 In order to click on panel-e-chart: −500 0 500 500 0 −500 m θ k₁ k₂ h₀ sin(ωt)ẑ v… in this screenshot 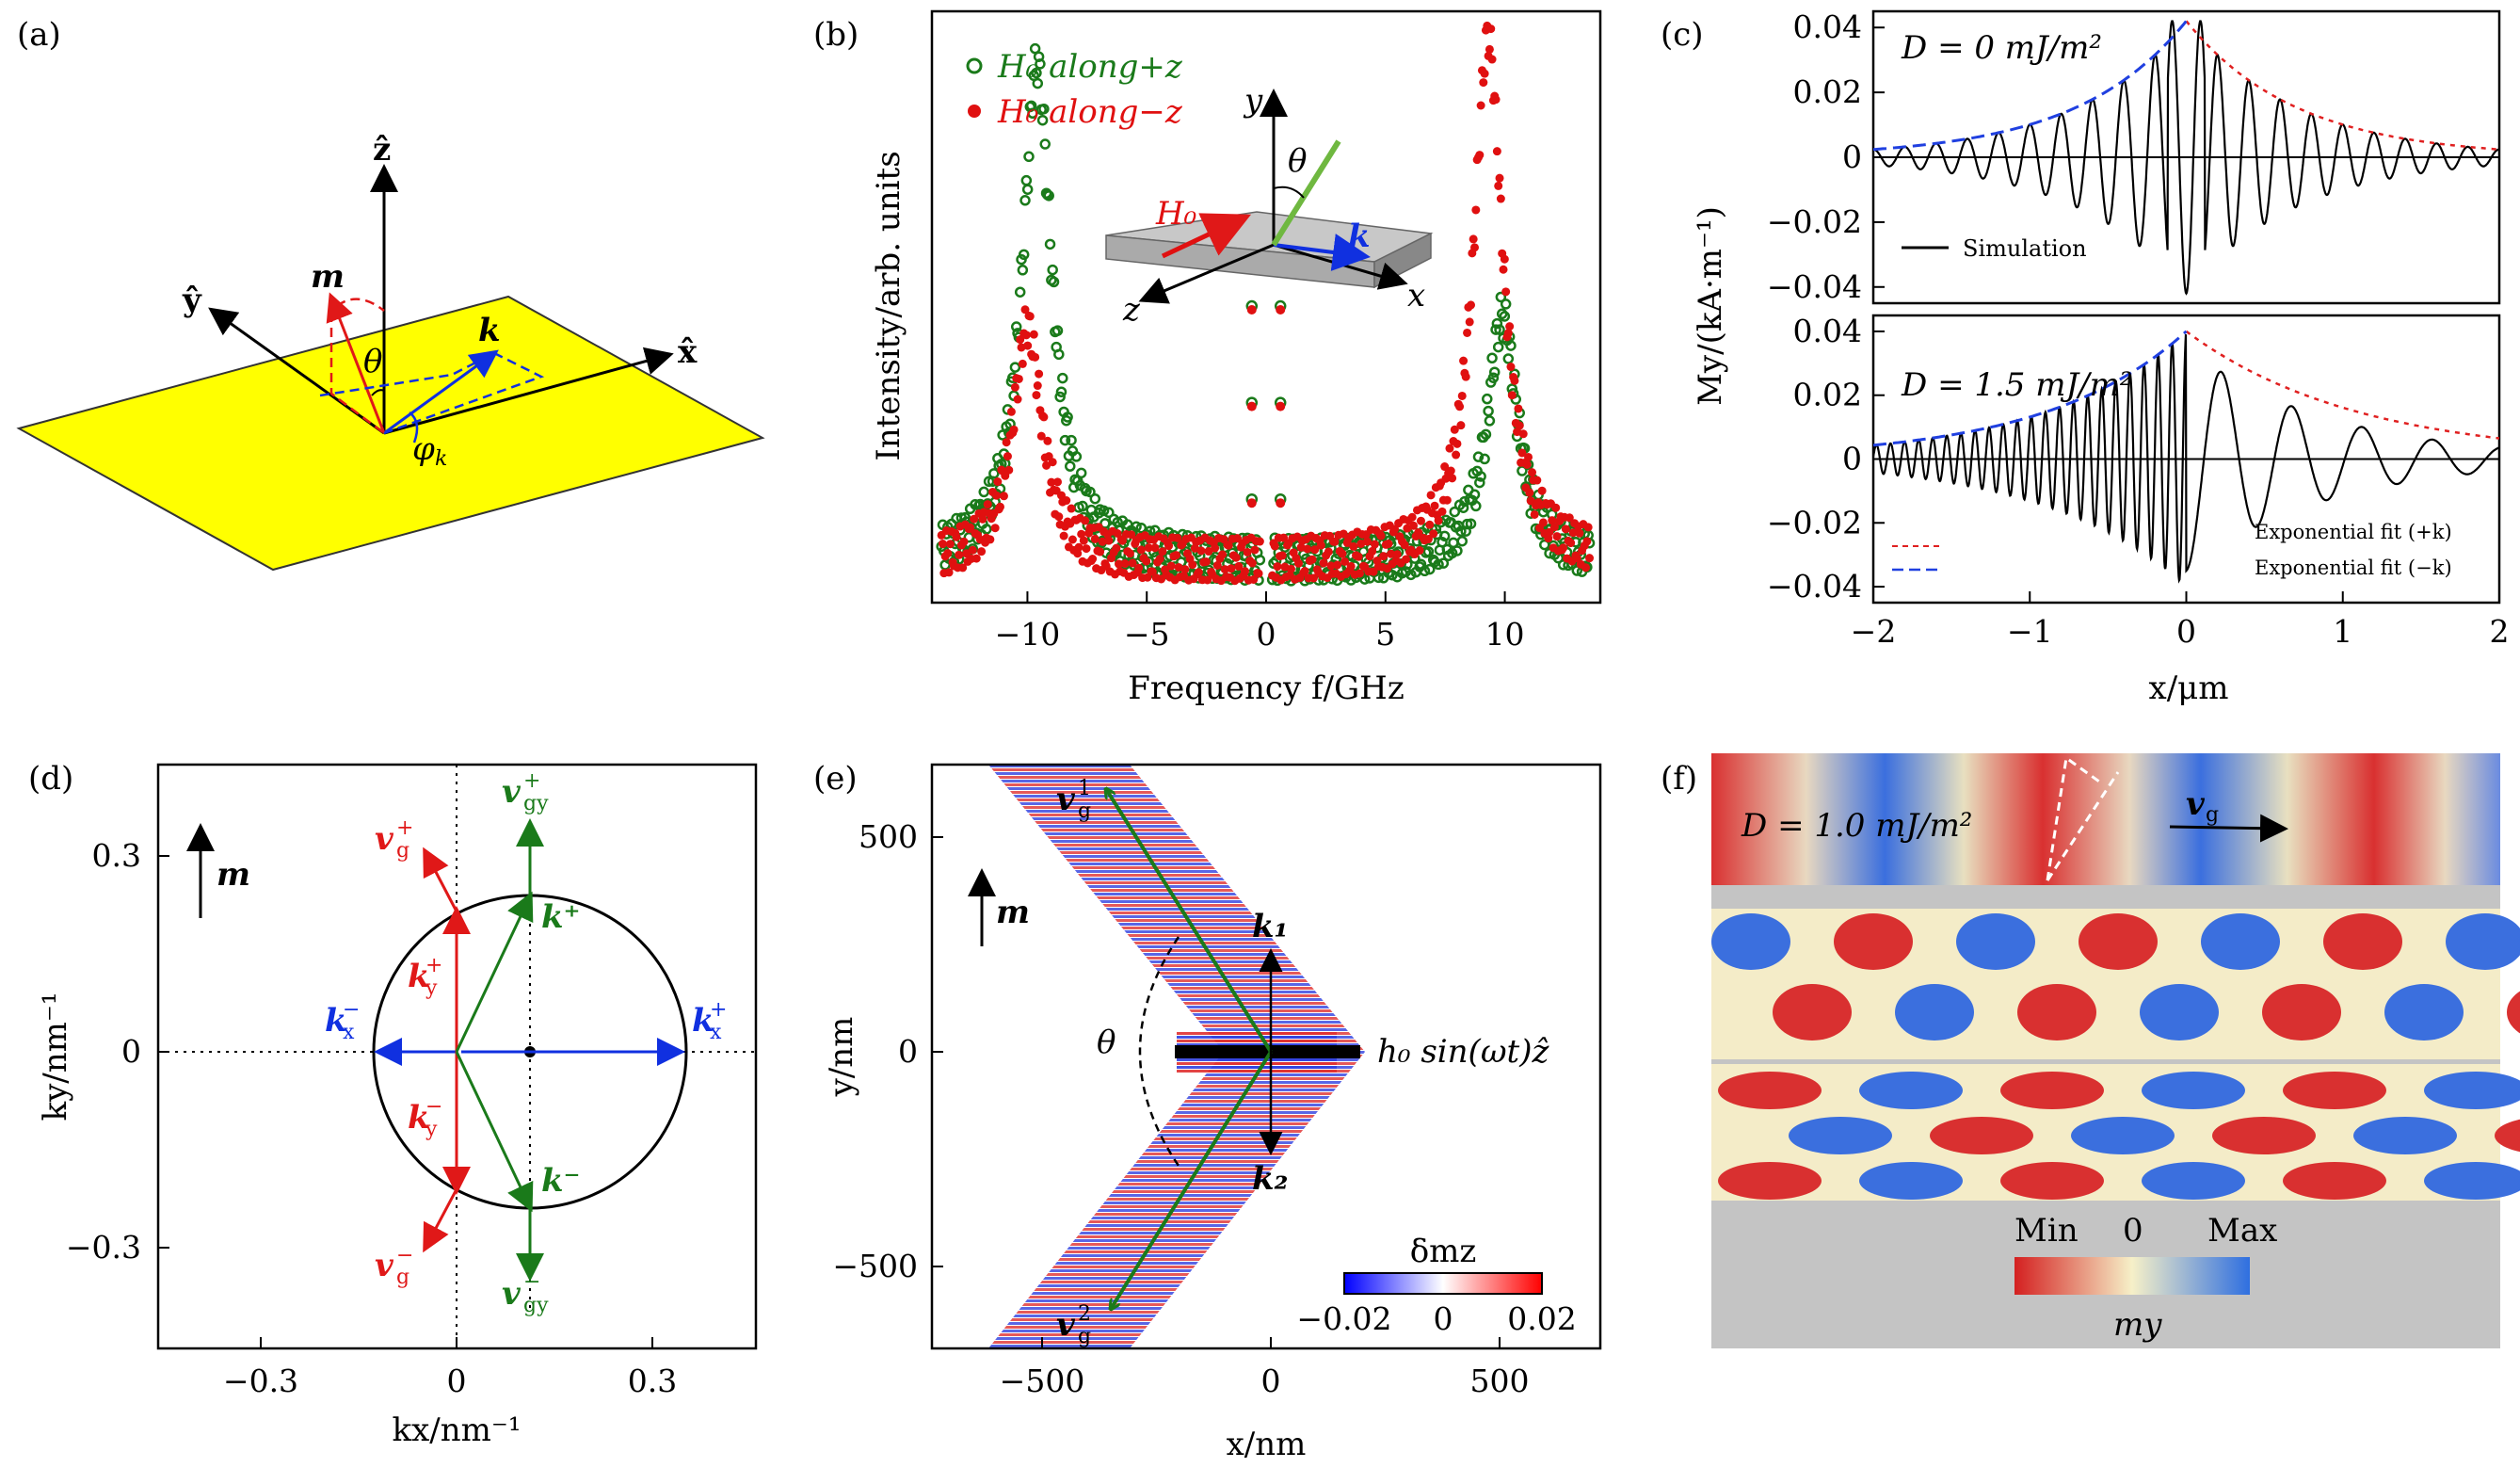, I will do `click(1212, 1113)`.